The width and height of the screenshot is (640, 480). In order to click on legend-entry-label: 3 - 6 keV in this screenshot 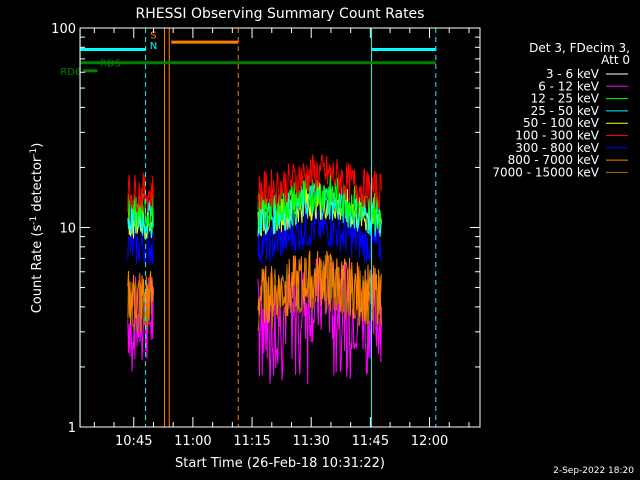, I will do `click(573, 74)`.